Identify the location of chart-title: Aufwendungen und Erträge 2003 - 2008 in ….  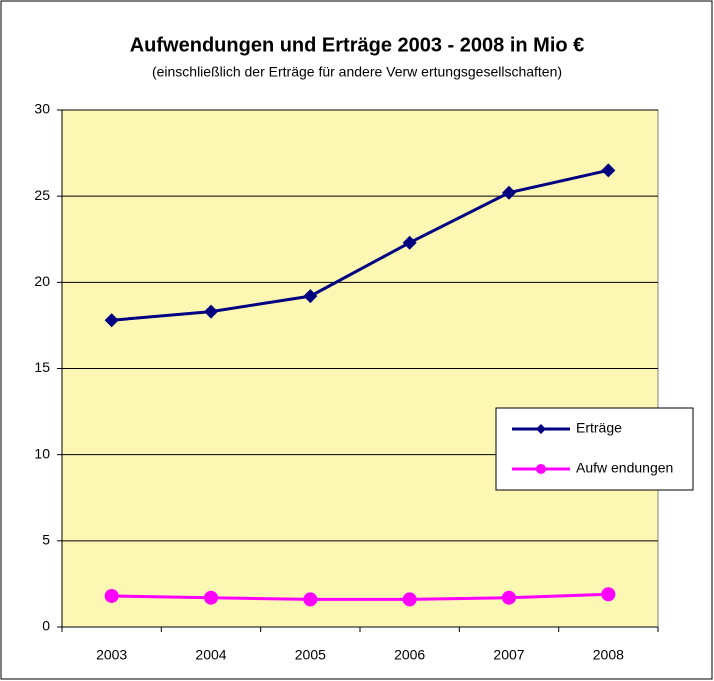
(357, 45).